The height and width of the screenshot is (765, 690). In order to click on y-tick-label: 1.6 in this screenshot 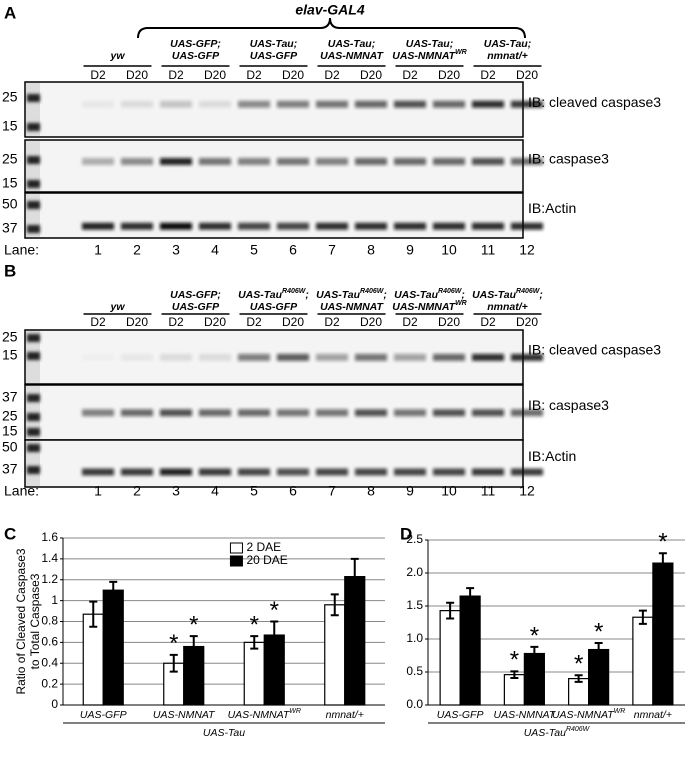, I will do `click(49, 537)`.